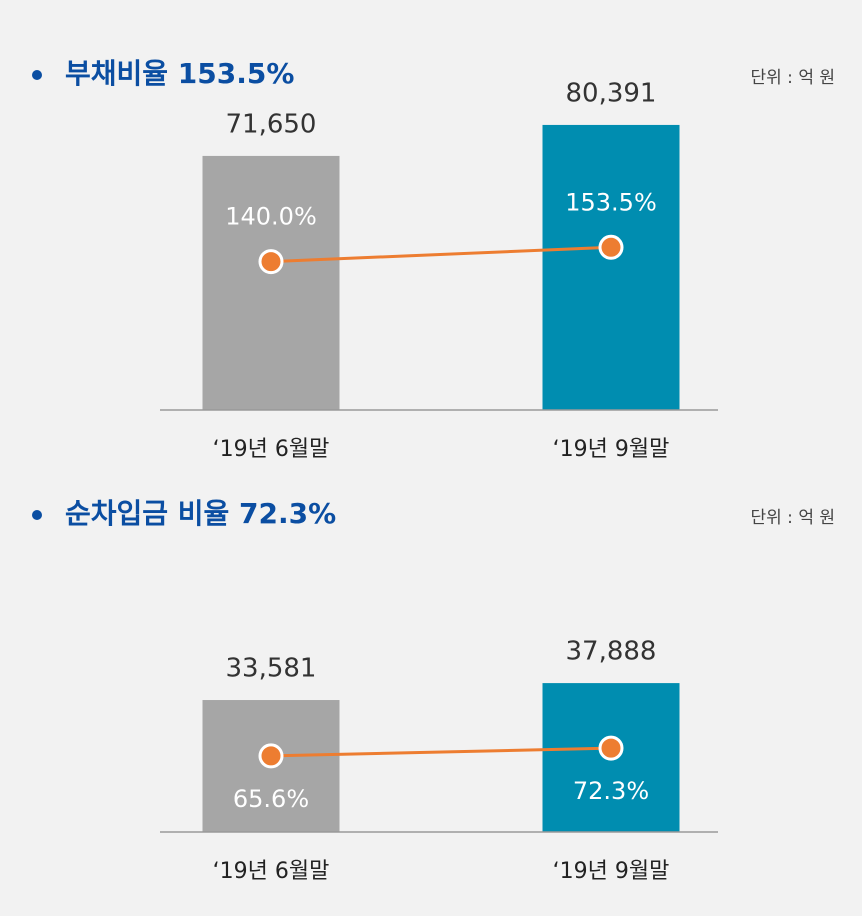 This screenshot has width=862, height=916. Describe the element at coordinates (271, 799) in the screenshot. I see `line-value-label: 65.6%` at that location.